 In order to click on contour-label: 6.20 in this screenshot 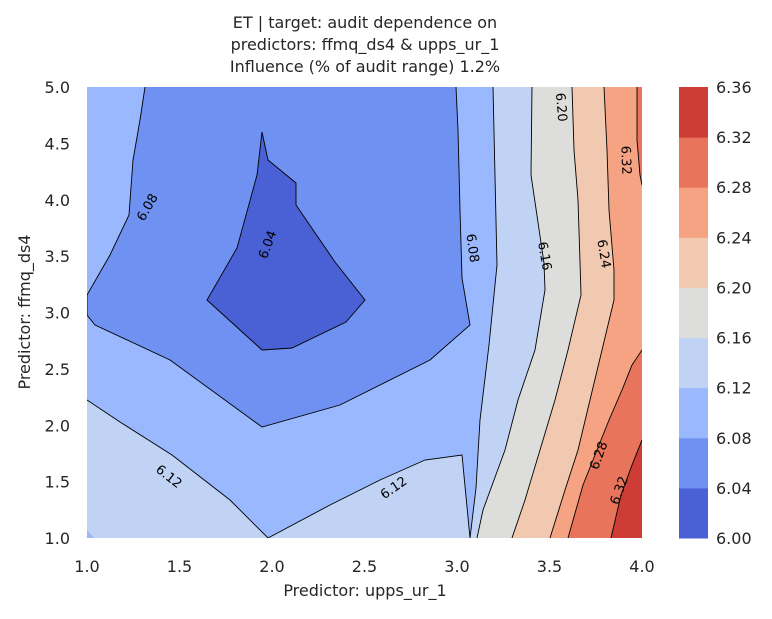, I will do `click(560, 107)`.